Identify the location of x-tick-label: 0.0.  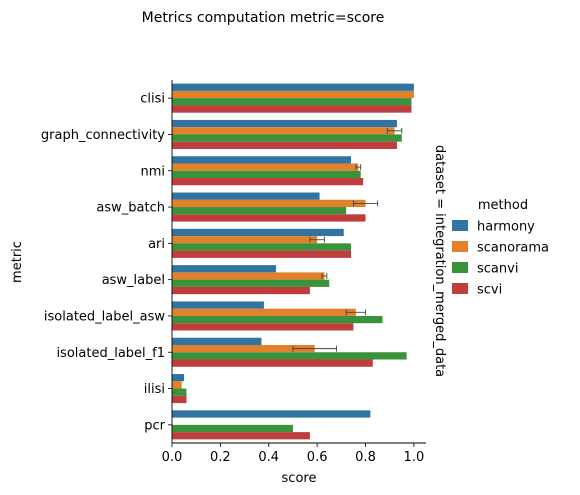
(172, 457).